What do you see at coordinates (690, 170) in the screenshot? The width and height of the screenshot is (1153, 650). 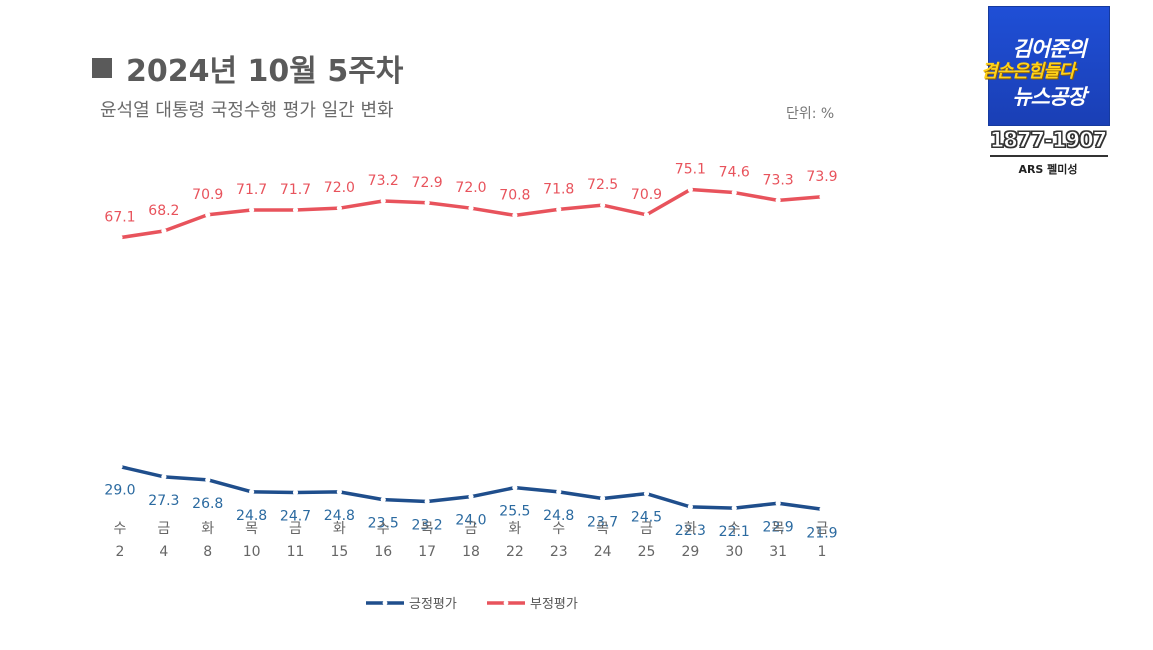 I see `data-label-negative: 75.1` at bounding box center [690, 170].